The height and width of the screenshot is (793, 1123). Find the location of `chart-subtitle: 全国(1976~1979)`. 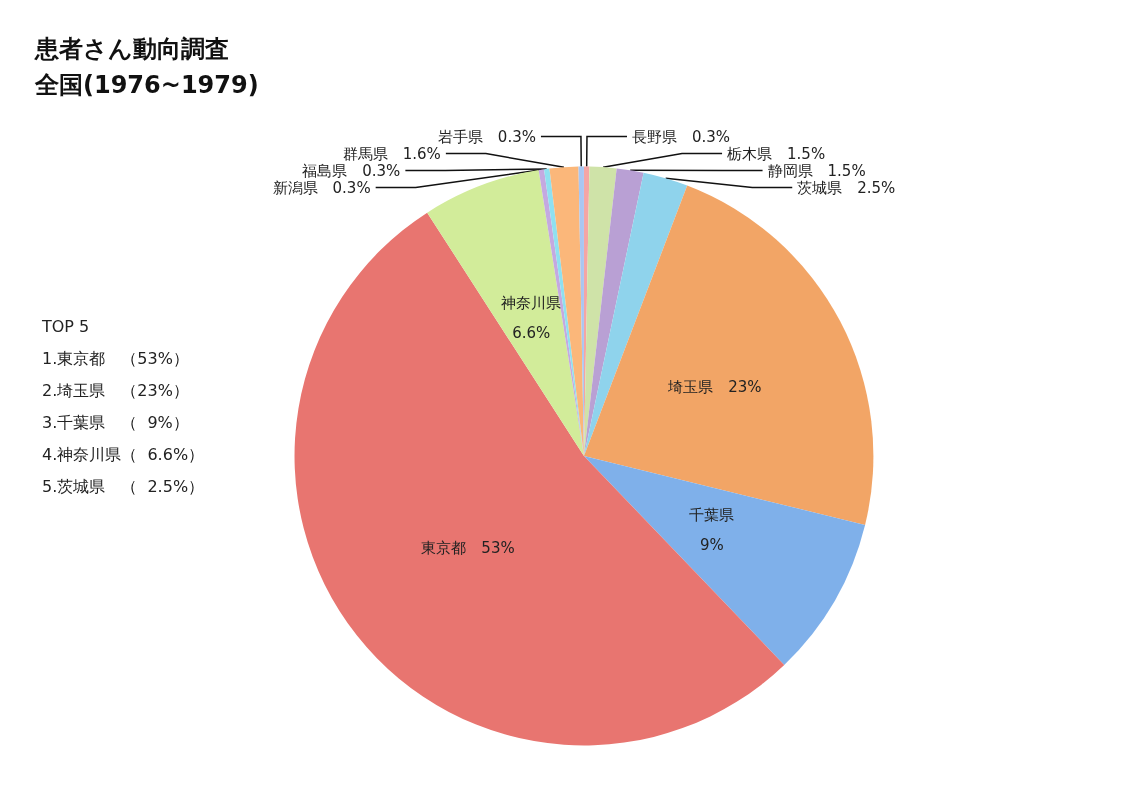

chart-subtitle: 全国(1976~1979) is located at coordinates (146, 85).